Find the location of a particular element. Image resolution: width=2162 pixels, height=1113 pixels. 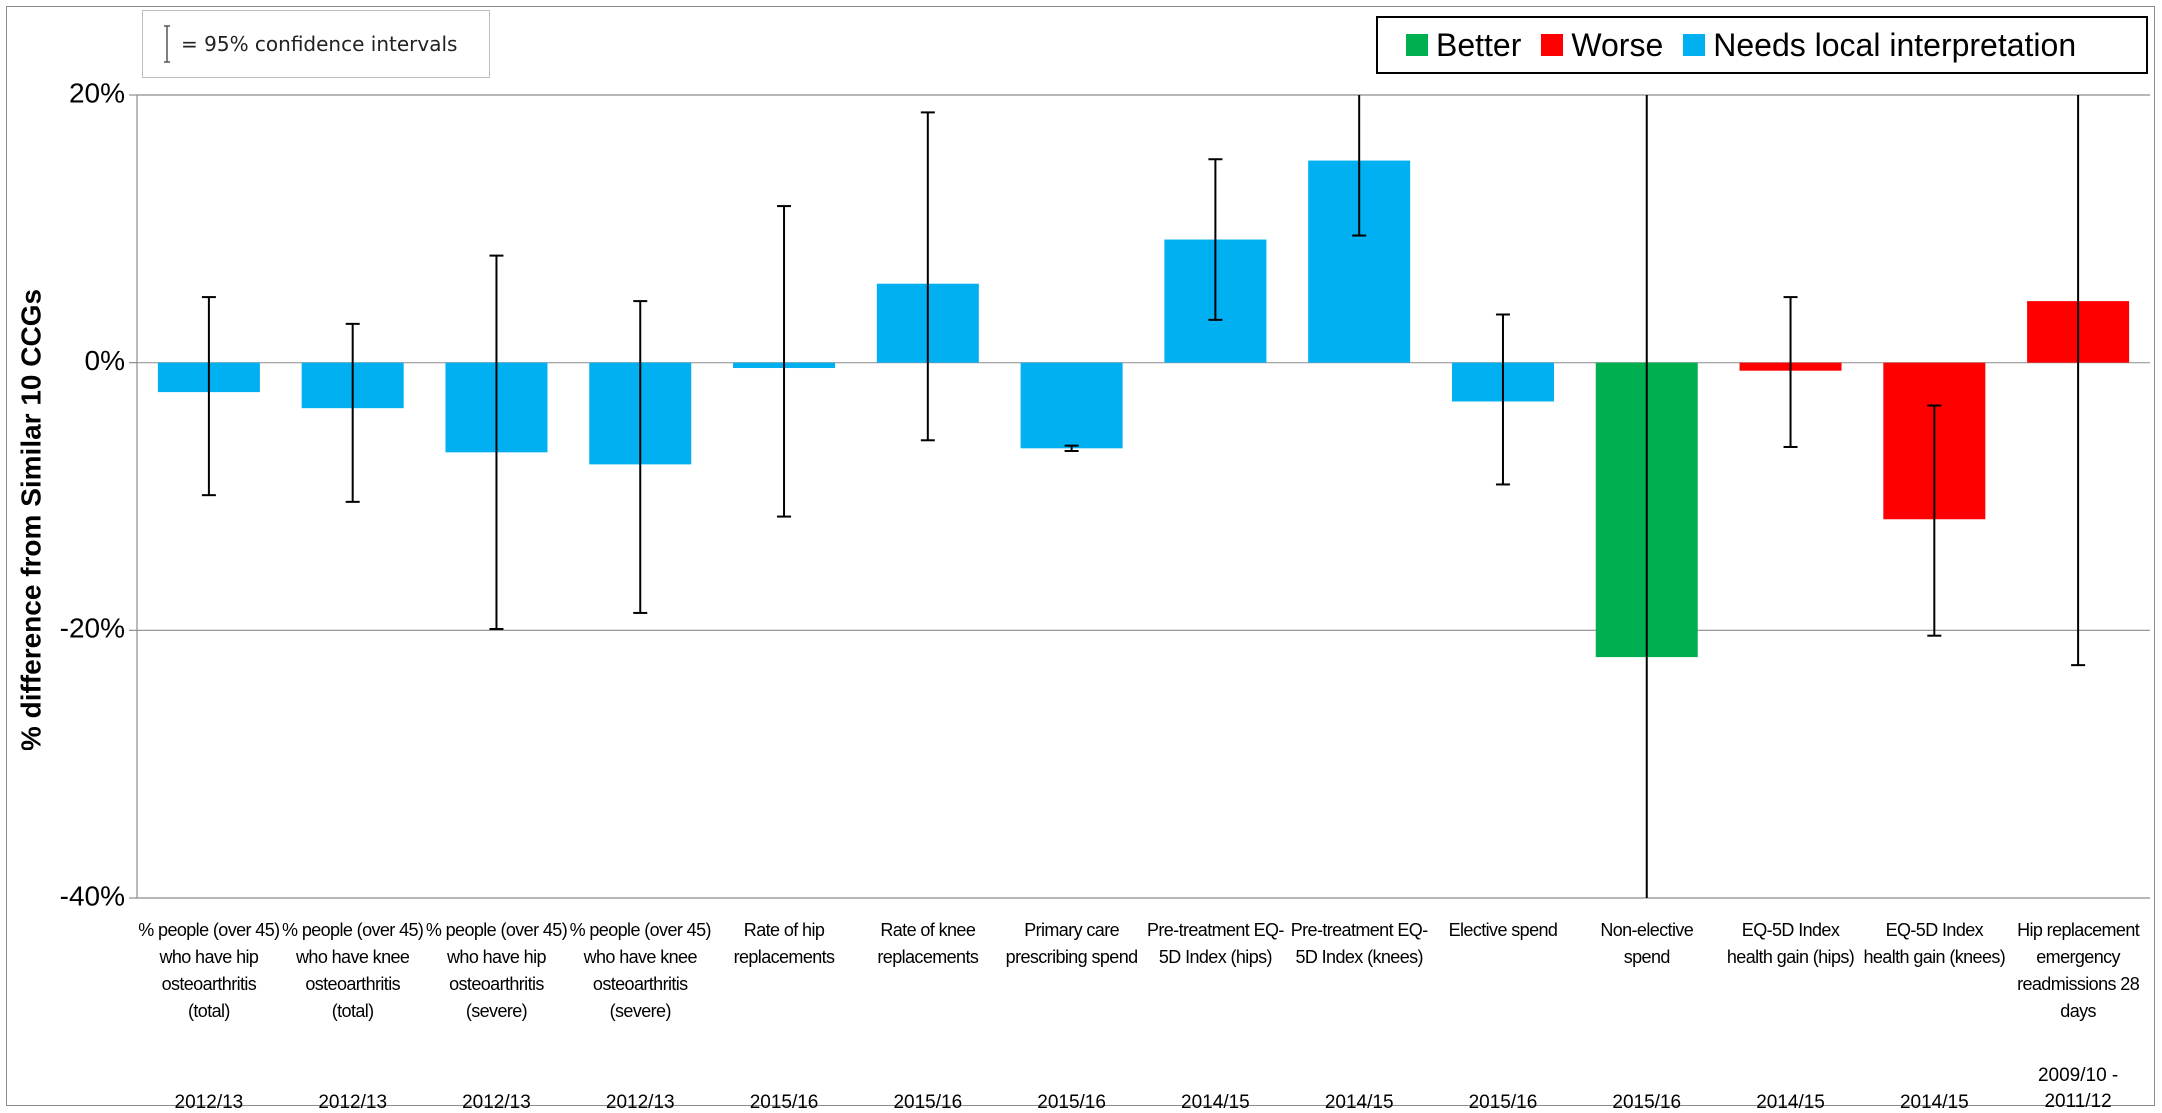

legend-label-worse: Worse is located at coordinates (1617, 44).